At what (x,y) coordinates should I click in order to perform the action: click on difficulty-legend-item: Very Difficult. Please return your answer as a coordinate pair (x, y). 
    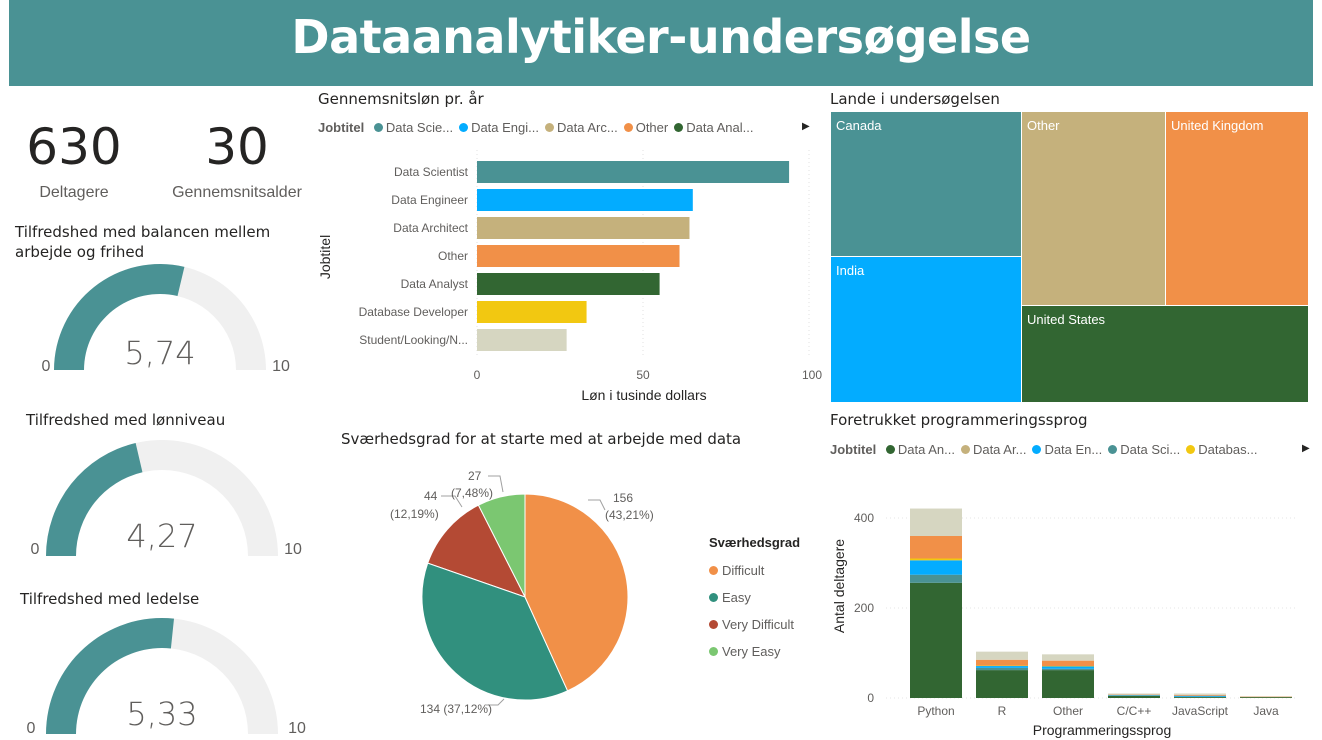
    Looking at the image, I should click on (754, 624).